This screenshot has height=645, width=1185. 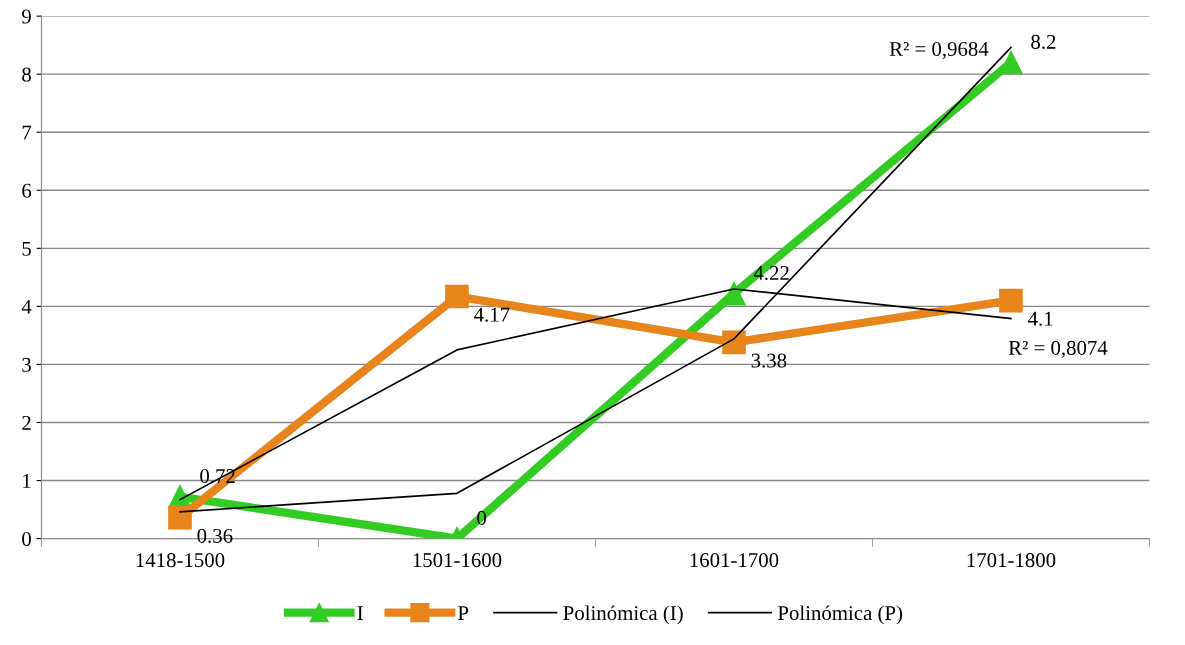 What do you see at coordinates (1058, 349) in the screenshot?
I see `annotation: R² = 0,8074` at bounding box center [1058, 349].